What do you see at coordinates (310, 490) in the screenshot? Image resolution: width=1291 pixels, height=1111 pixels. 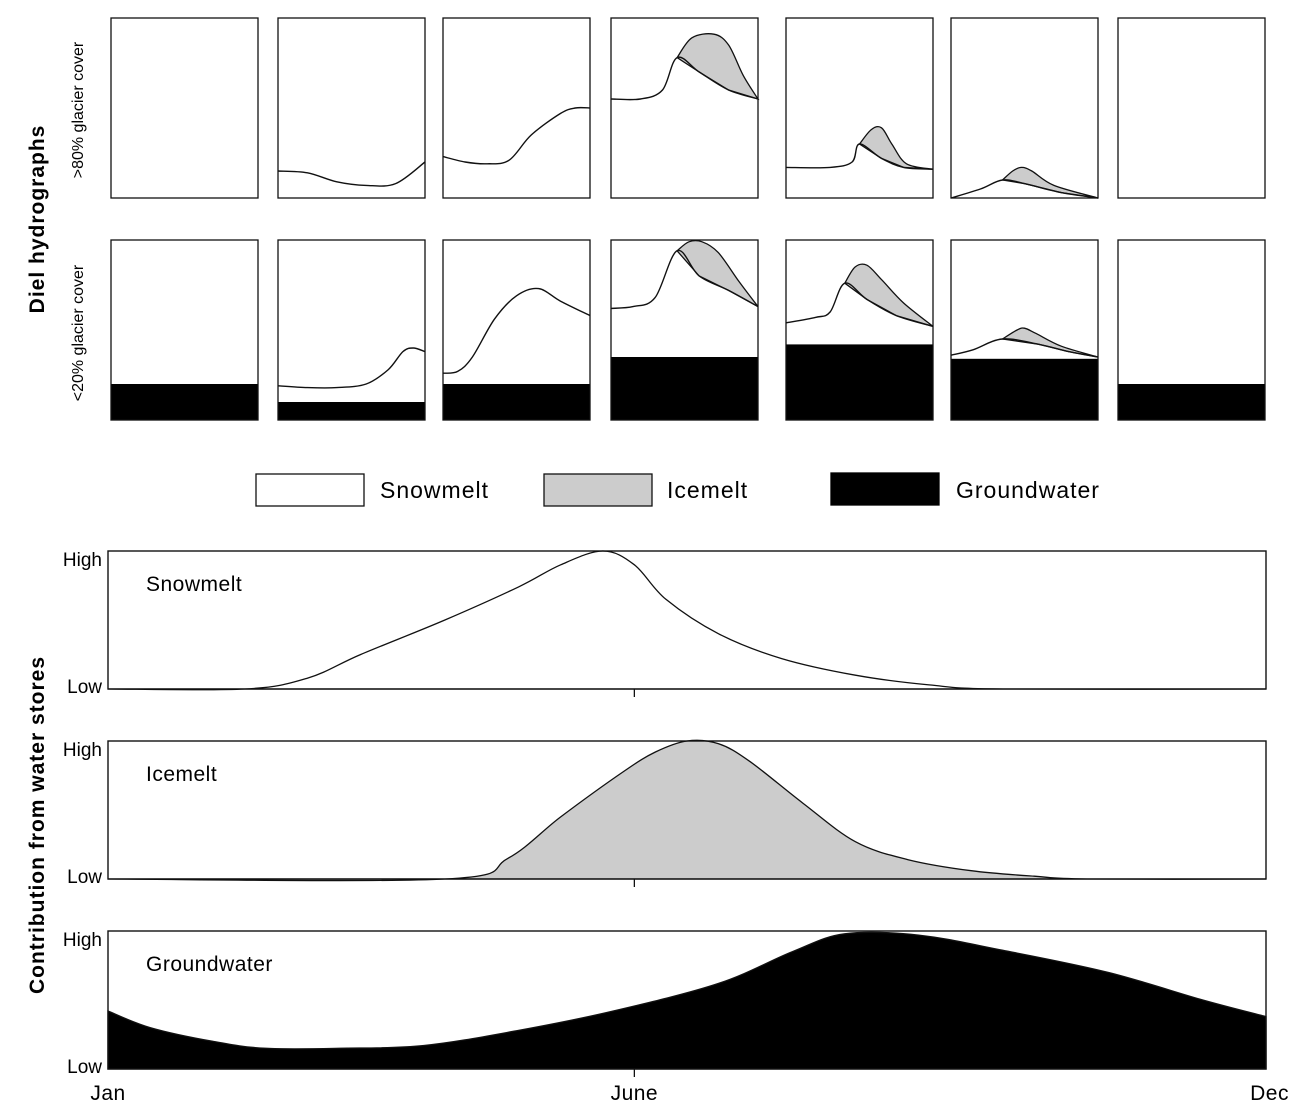 I see `legend-swatch-snowmelt` at bounding box center [310, 490].